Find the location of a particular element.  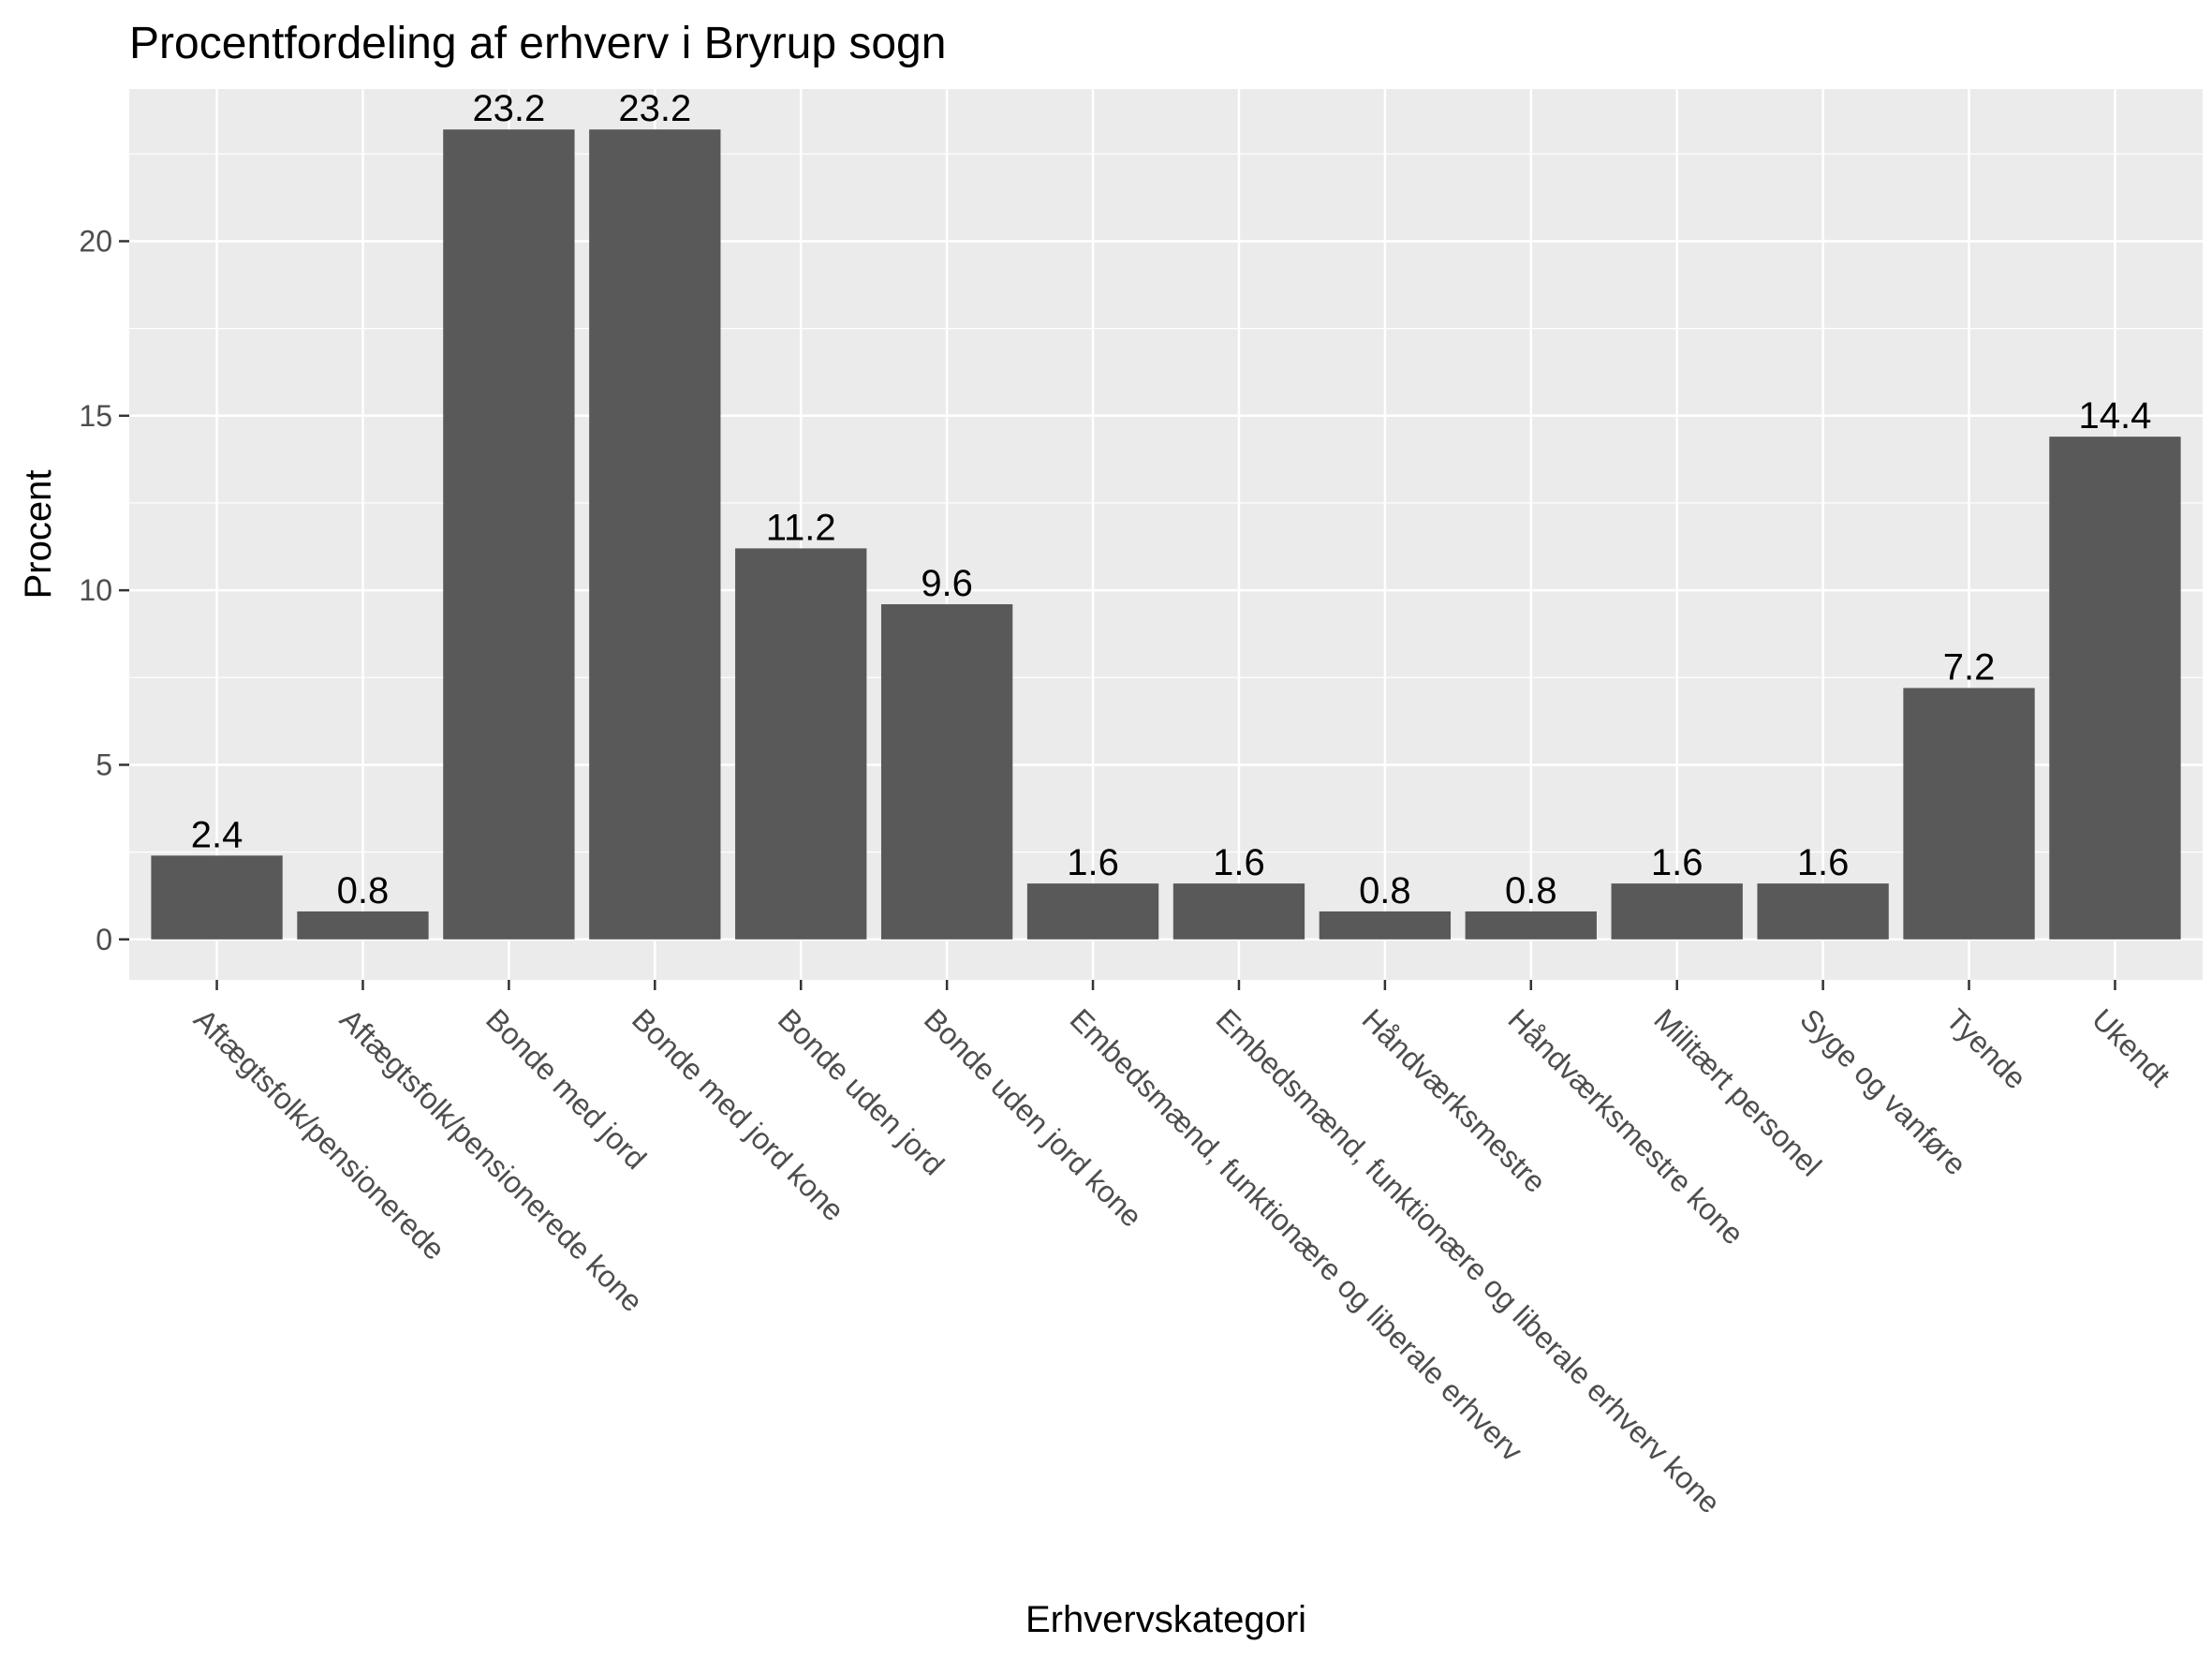

data-label: 7.2 is located at coordinates (1970, 667).